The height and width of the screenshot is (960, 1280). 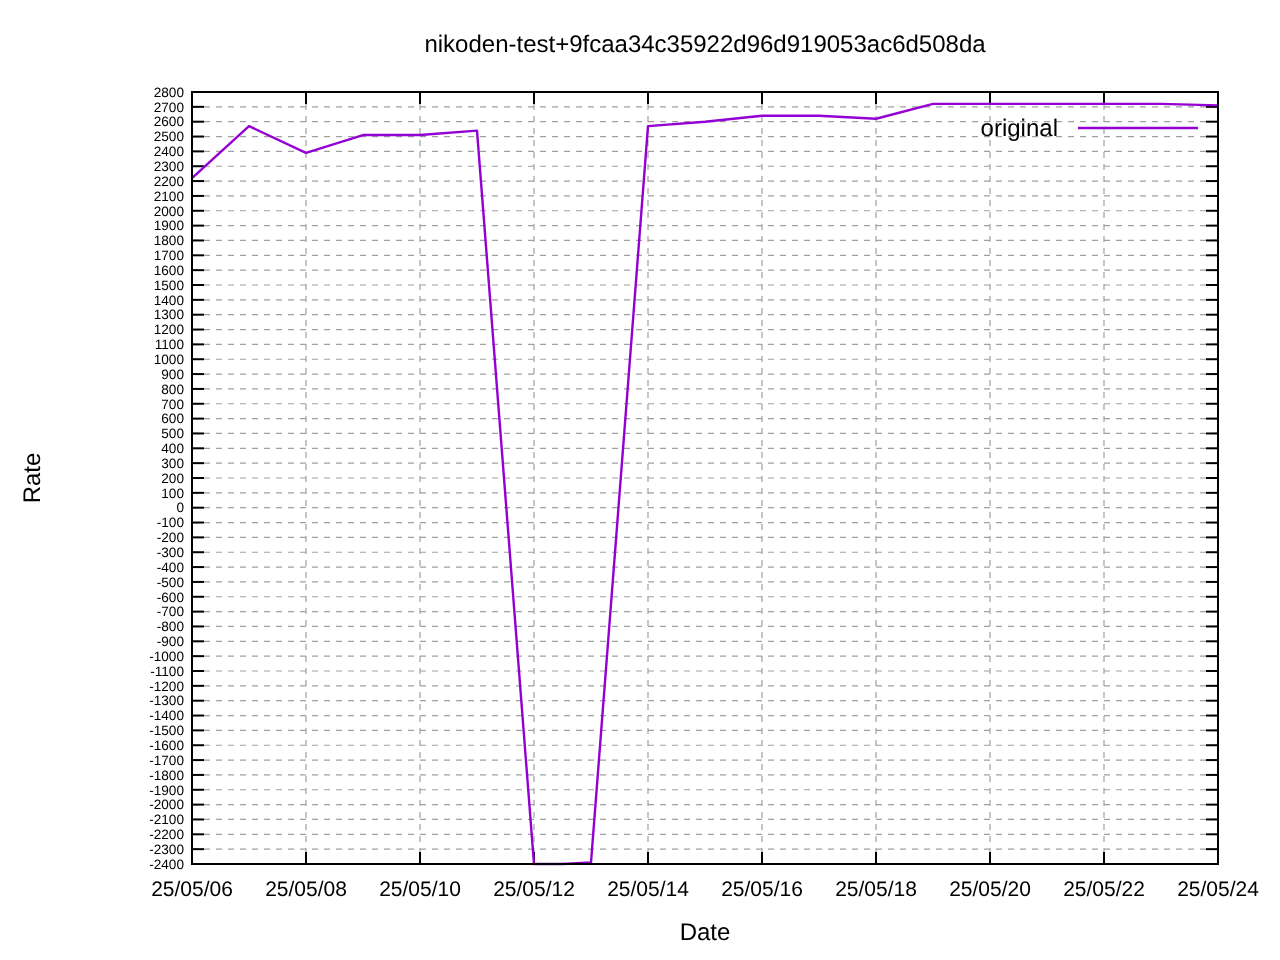 What do you see at coordinates (1104, 890) in the screenshot?
I see `x-tick-label: 25/05/22` at bounding box center [1104, 890].